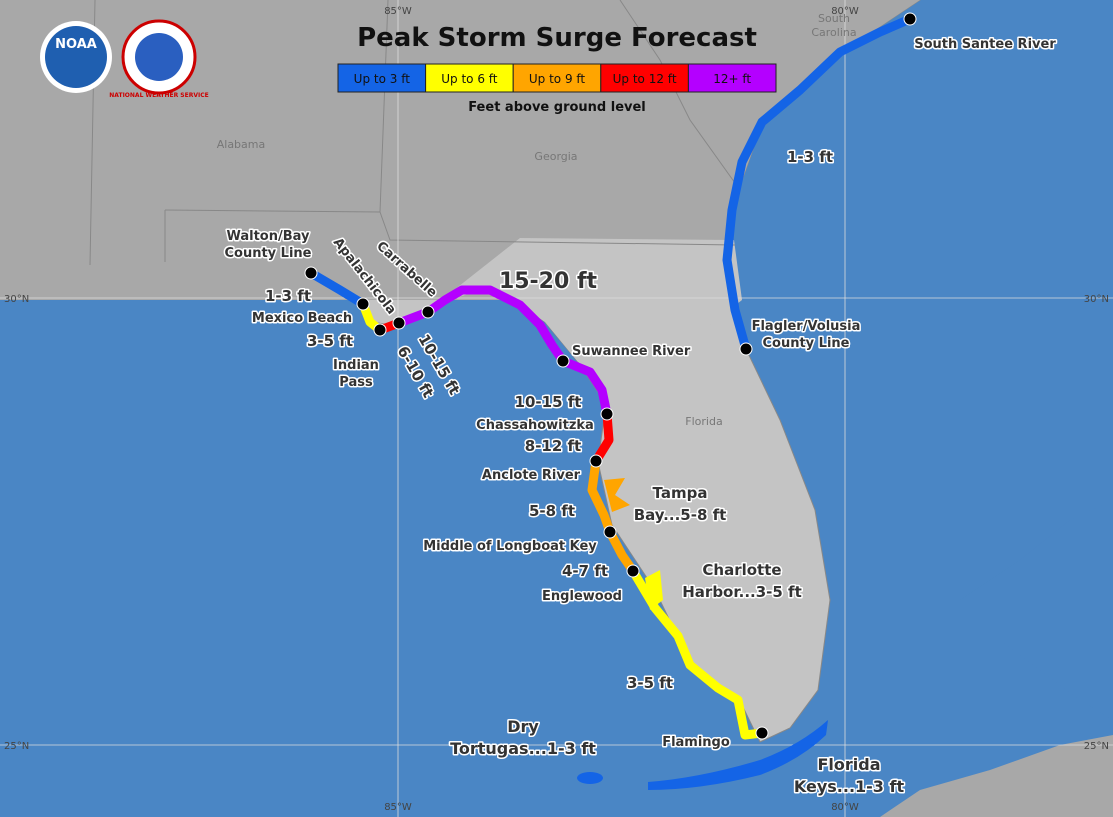  I want to click on legend-label: Up to 9 ft, so click(557, 79).